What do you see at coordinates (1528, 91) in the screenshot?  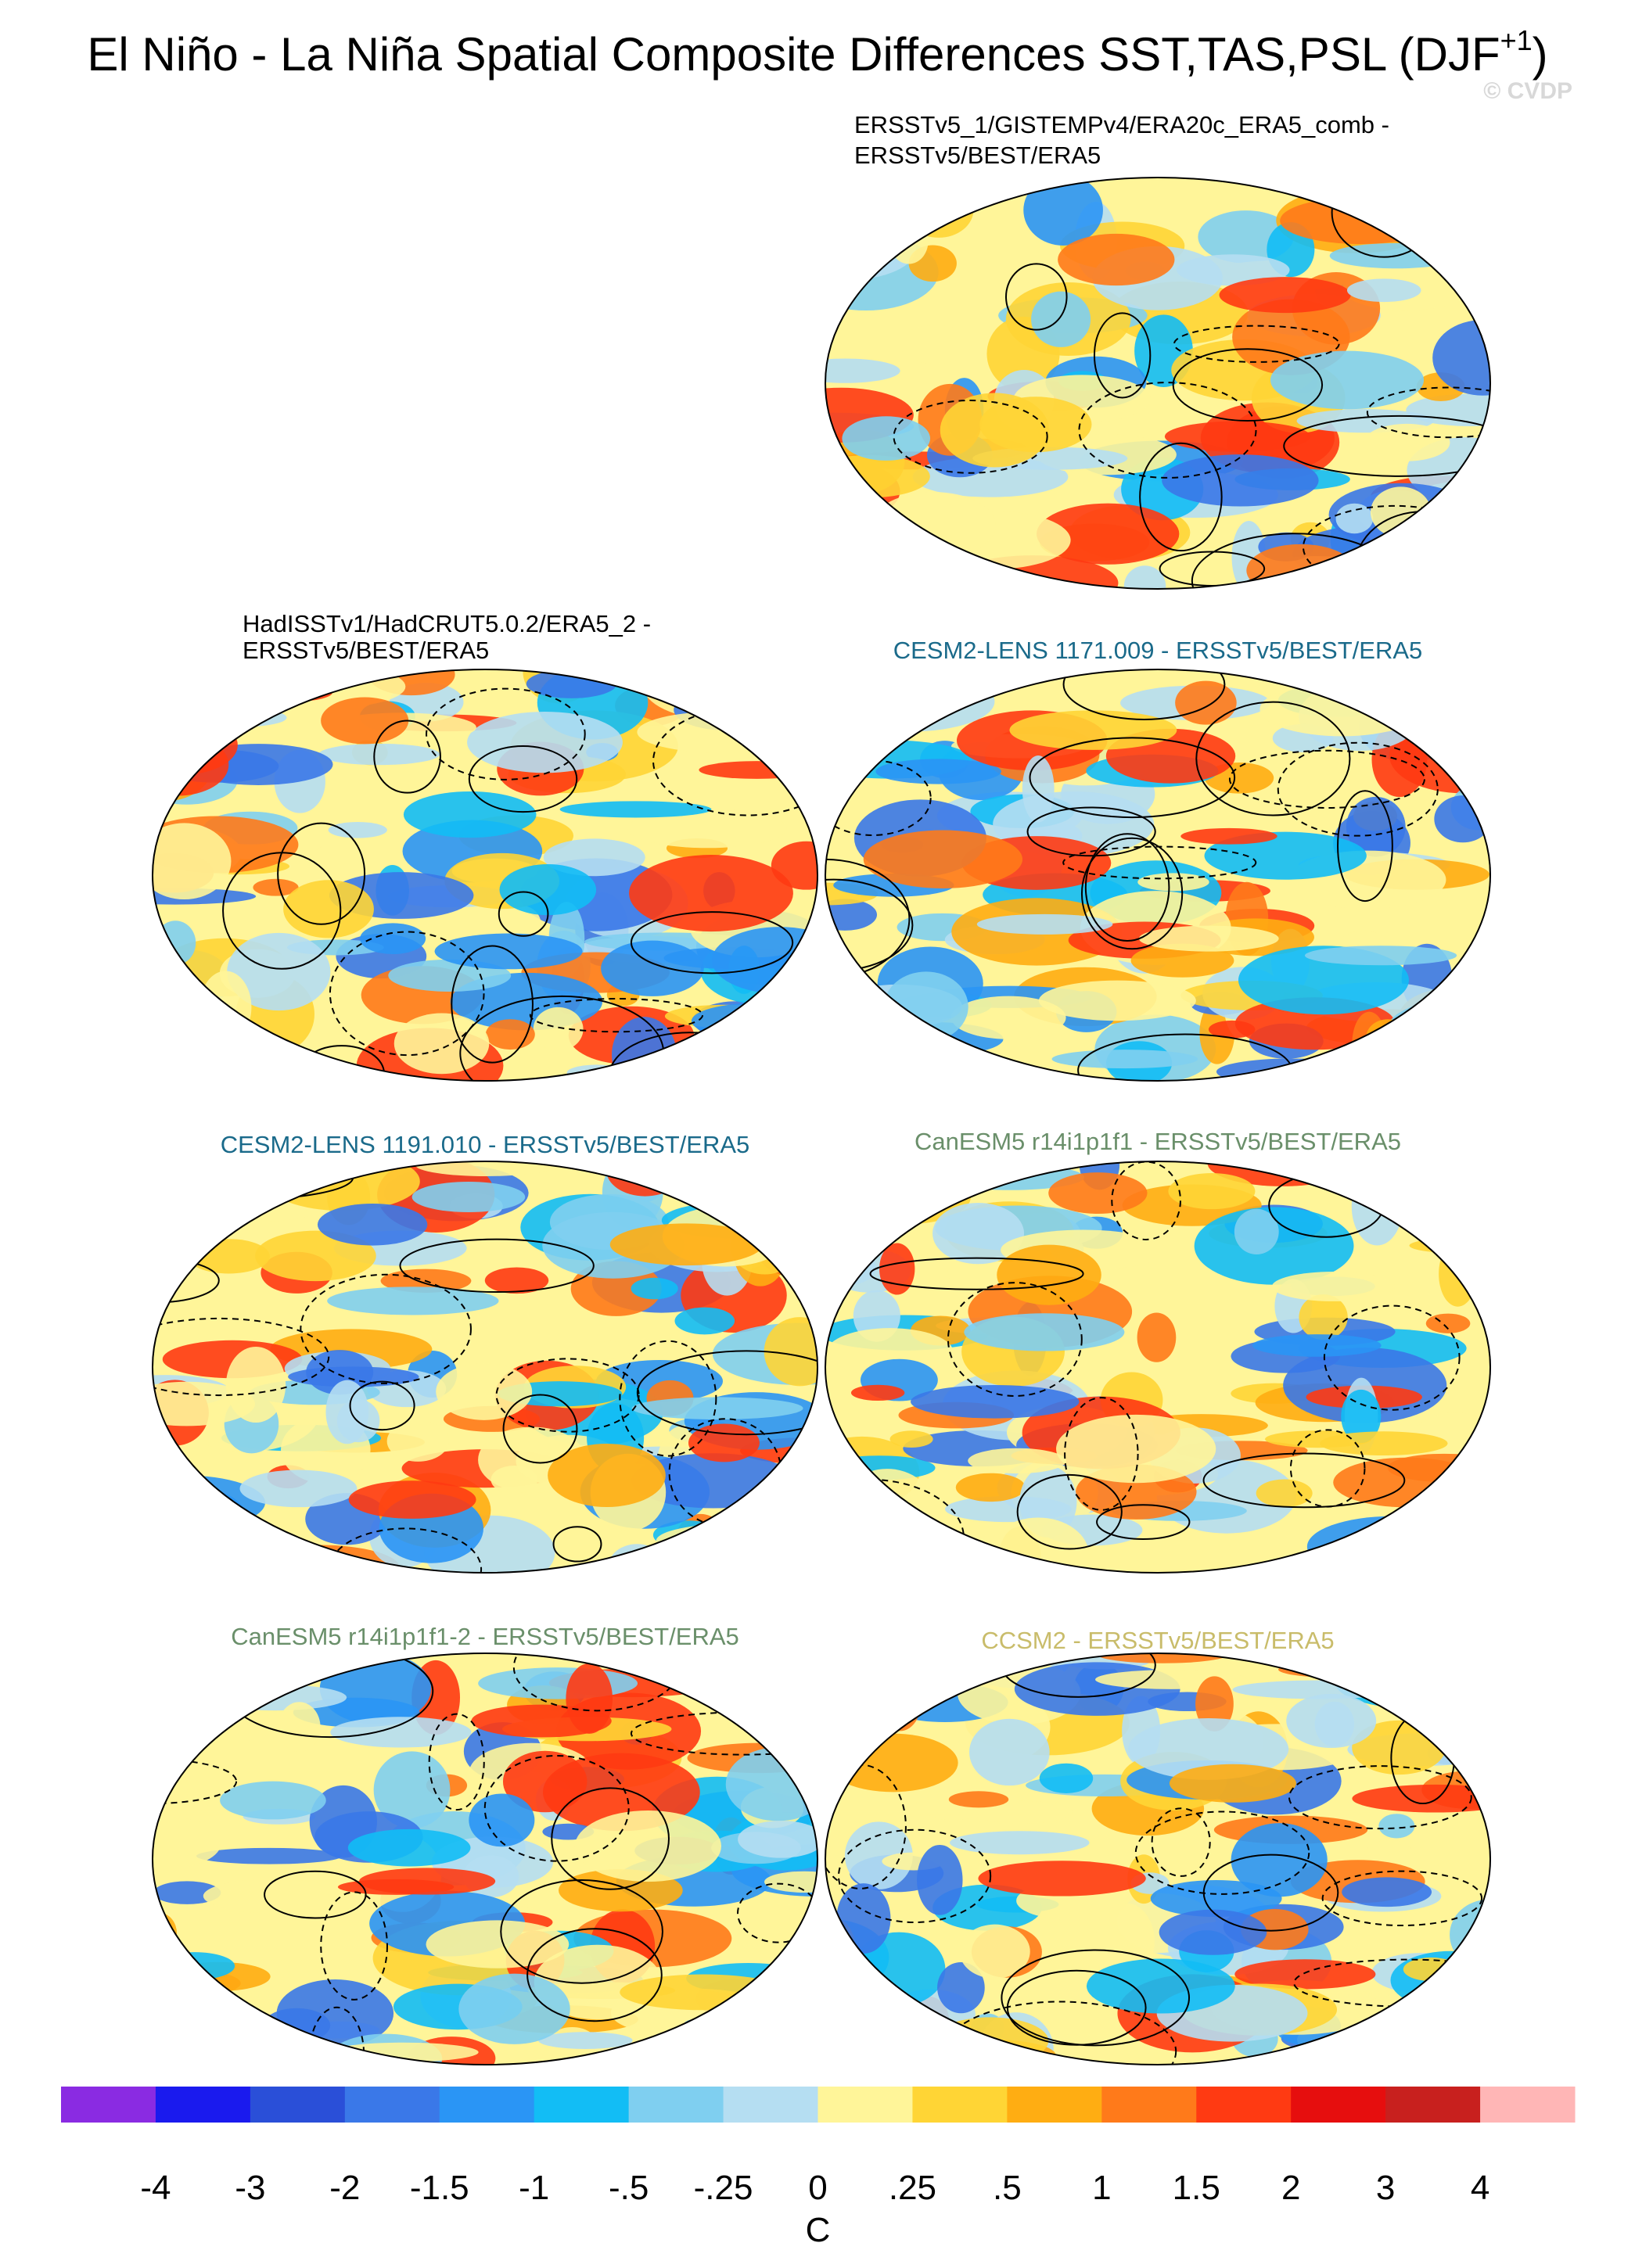 I see `watermark: © CVDP` at bounding box center [1528, 91].